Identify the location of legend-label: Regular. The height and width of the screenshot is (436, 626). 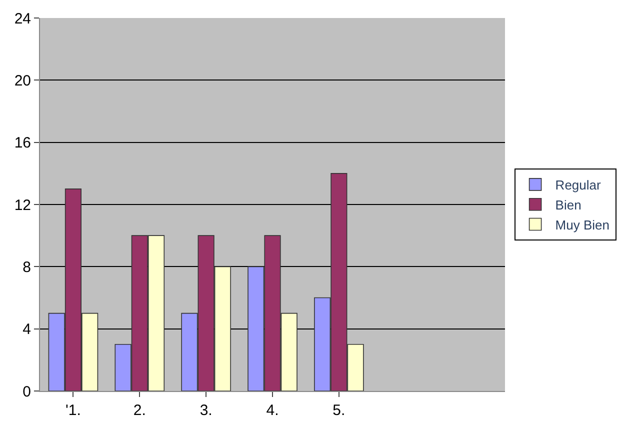
(578, 185).